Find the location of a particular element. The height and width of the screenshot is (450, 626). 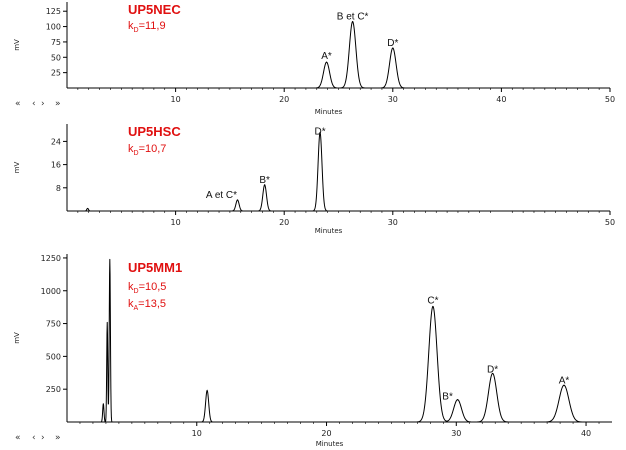

k-value-A: kA=13,5 is located at coordinates (147, 305).